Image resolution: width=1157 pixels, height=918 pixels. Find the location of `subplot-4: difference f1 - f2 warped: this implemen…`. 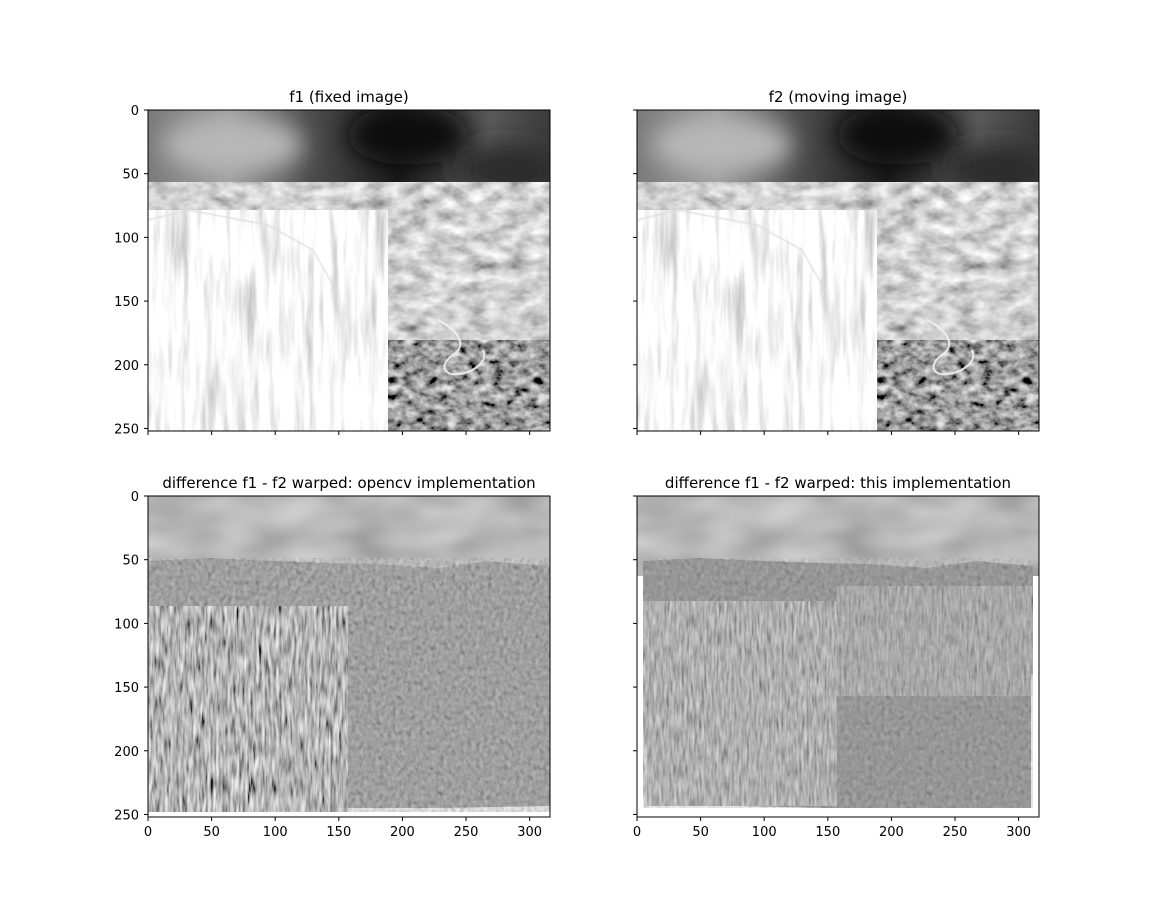

subplot-4: difference f1 - f2 warped: this implemen… is located at coordinates (836, 657).